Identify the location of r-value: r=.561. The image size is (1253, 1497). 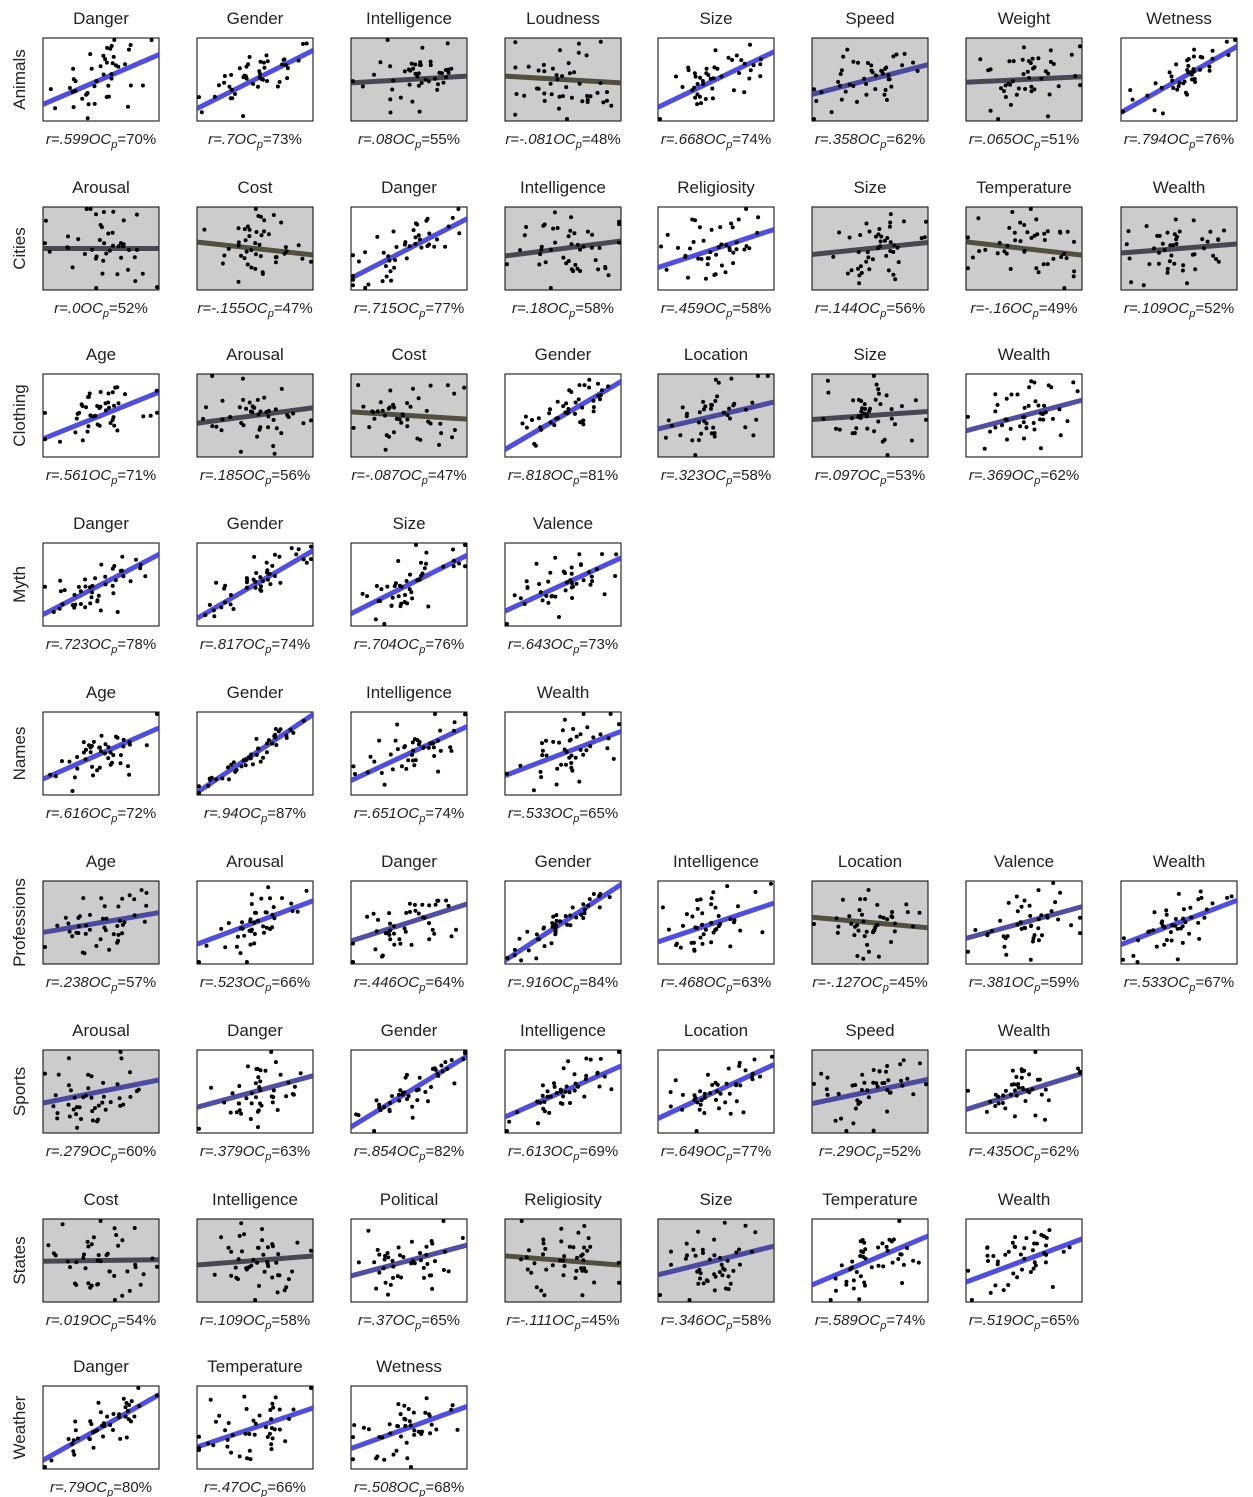
(67, 475).